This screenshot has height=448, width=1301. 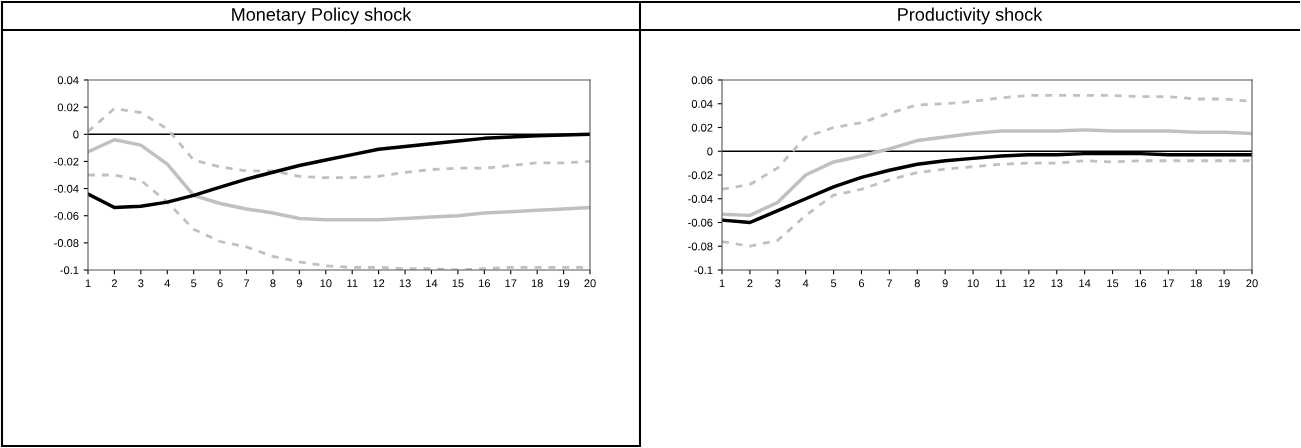 What do you see at coordinates (970, 16) in the screenshot?
I see `chart-title: Productivity shock` at bounding box center [970, 16].